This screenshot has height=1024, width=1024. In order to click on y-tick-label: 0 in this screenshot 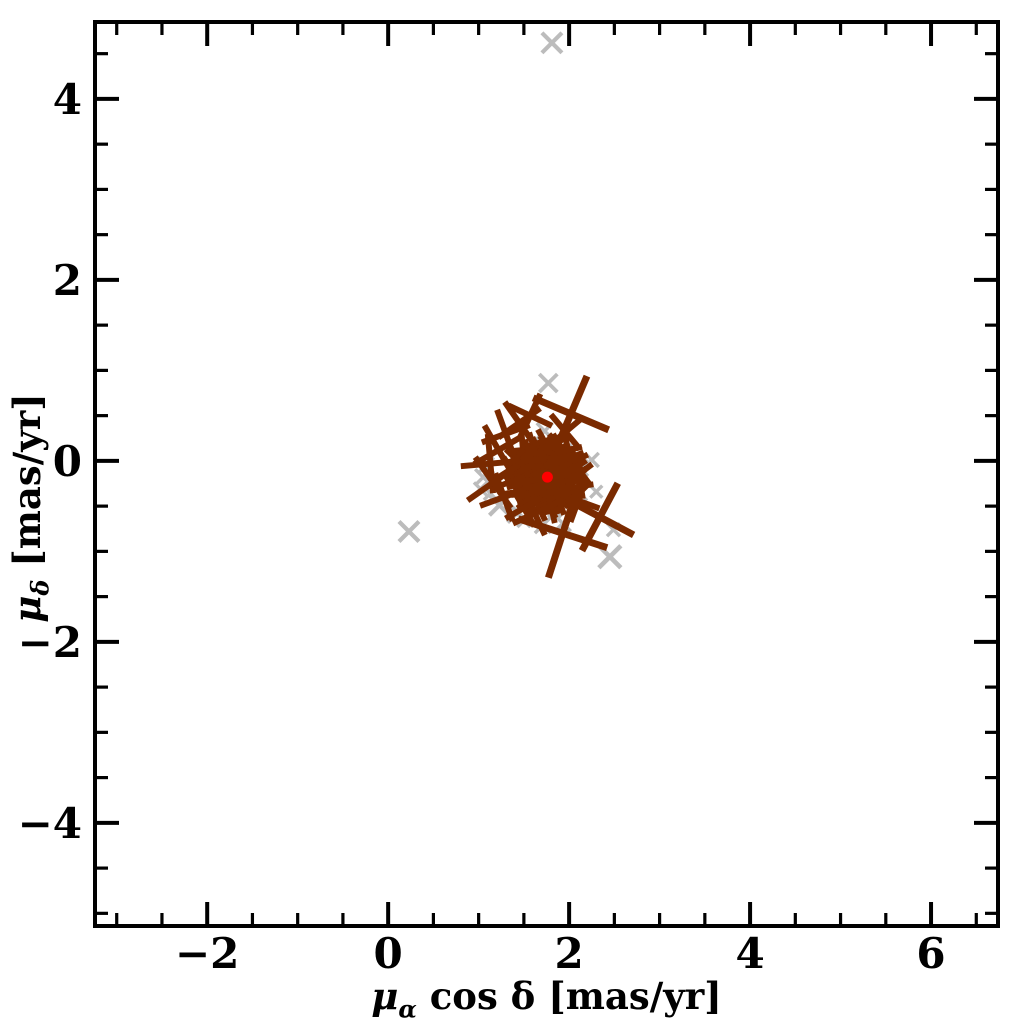, I will do `click(67, 461)`.